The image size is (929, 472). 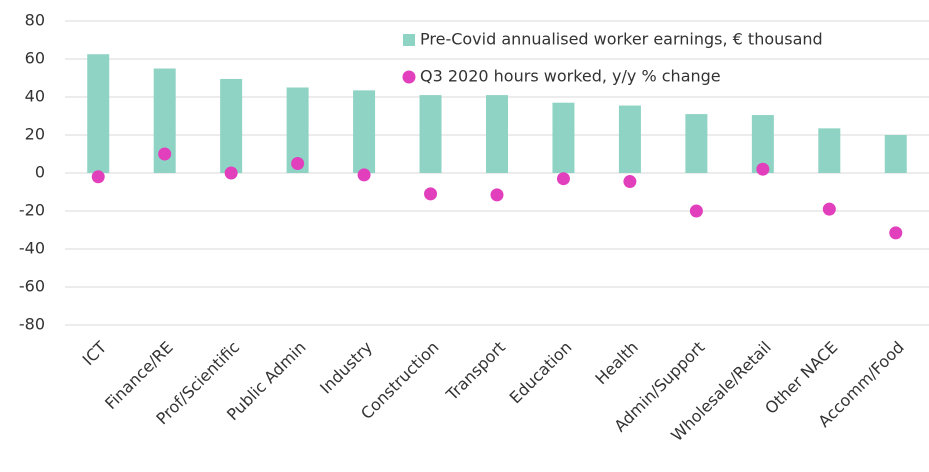 What do you see at coordinates (32, 286) in the screenshot?
I see `y-tick-label: -60` at bounding box center [32, 286].